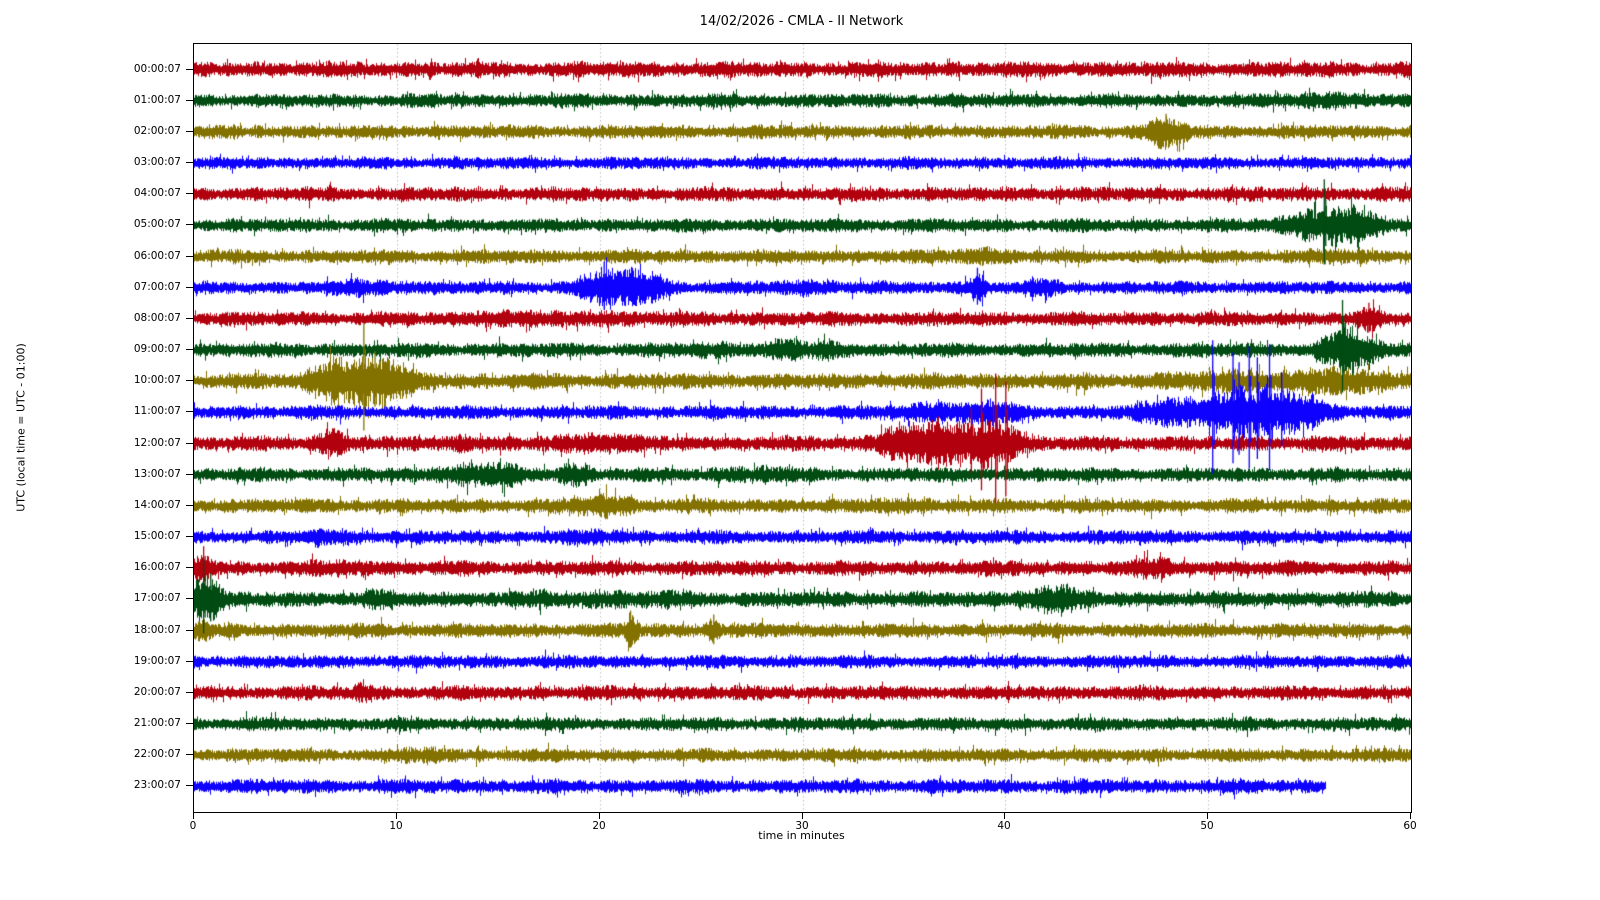  I want to click on row-time-label: 10:00:07, so click(157, 380).